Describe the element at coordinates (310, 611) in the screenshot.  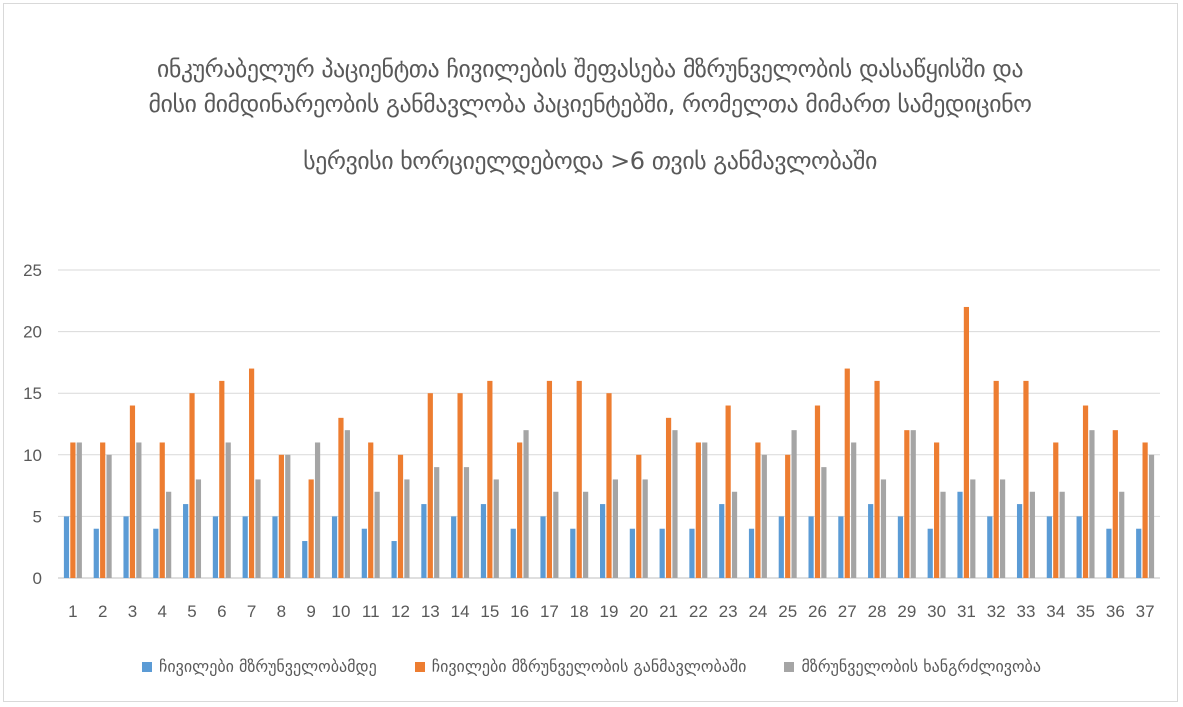
I see `x-tick-label: 9` at that location.